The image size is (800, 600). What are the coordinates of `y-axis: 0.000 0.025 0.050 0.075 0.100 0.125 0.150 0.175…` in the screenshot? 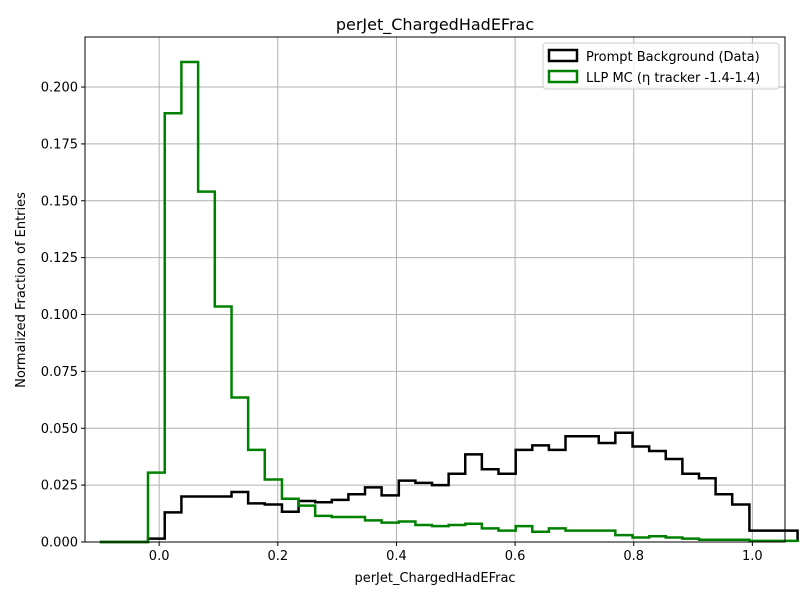 It's located at (63, 316).